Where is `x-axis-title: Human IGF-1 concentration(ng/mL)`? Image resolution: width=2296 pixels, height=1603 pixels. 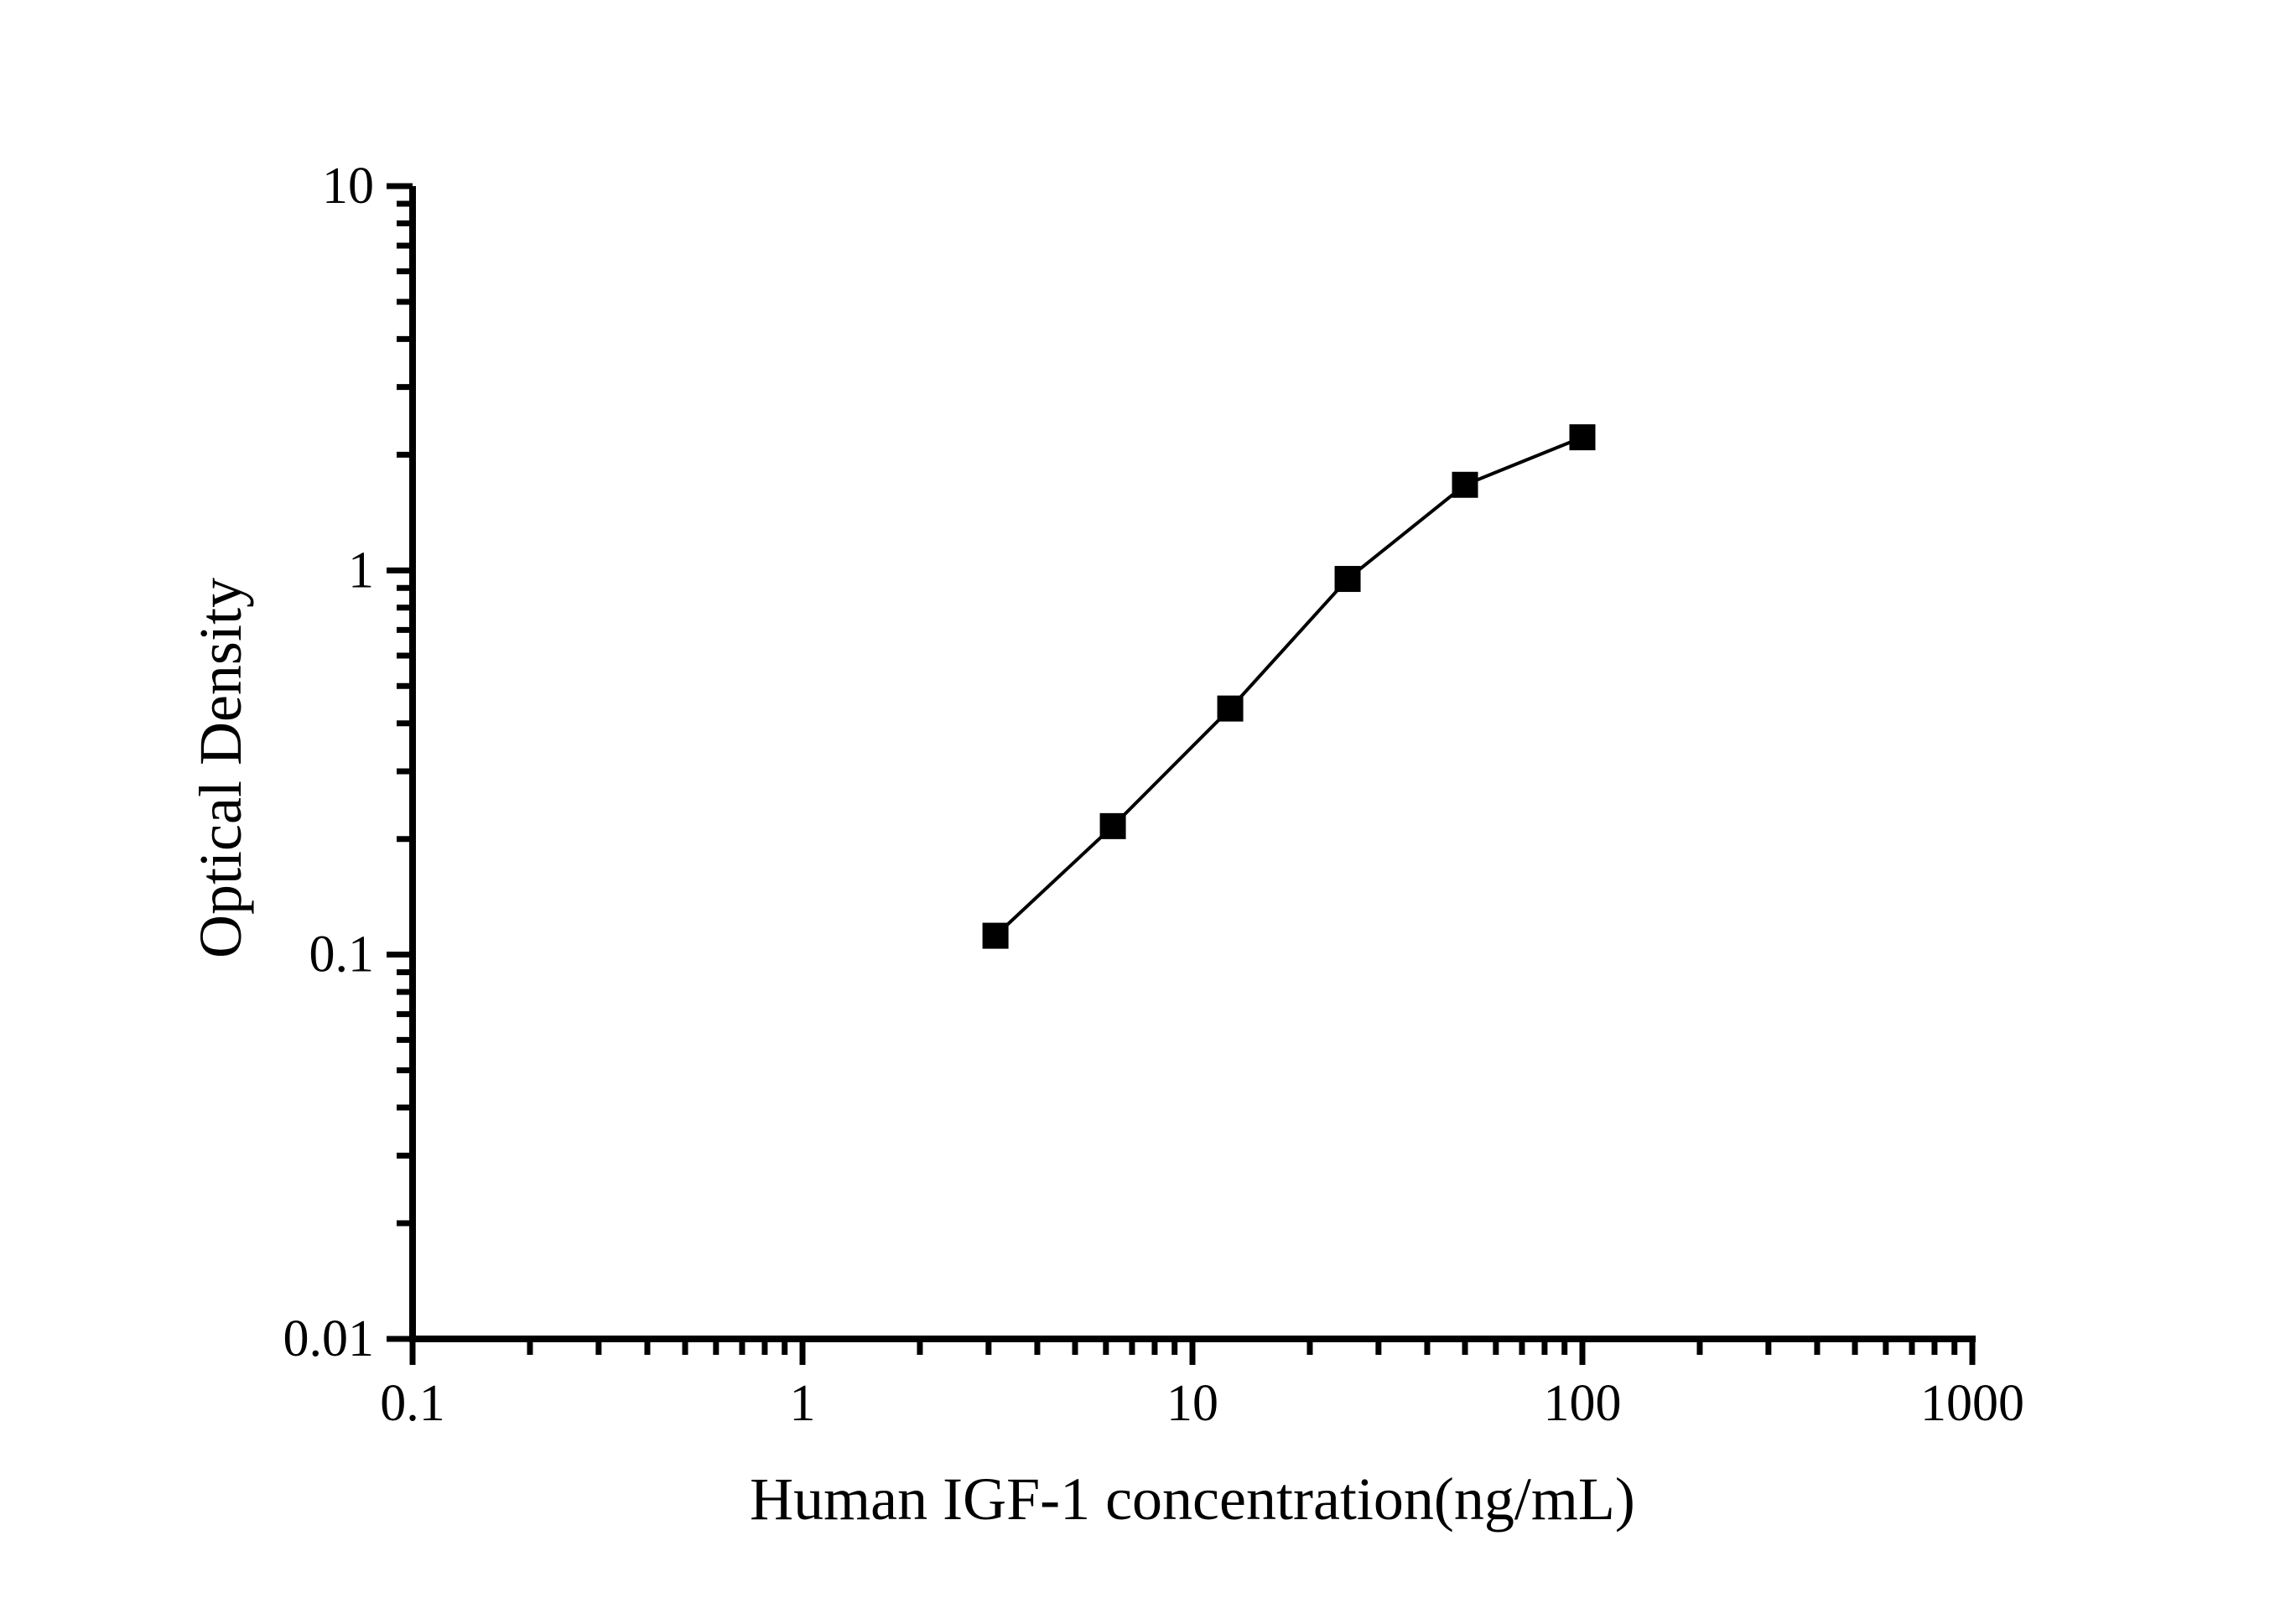 x-axis-title: Human IGF-1 concentration(ng/mL) is located at coordinates (1192, 1499).